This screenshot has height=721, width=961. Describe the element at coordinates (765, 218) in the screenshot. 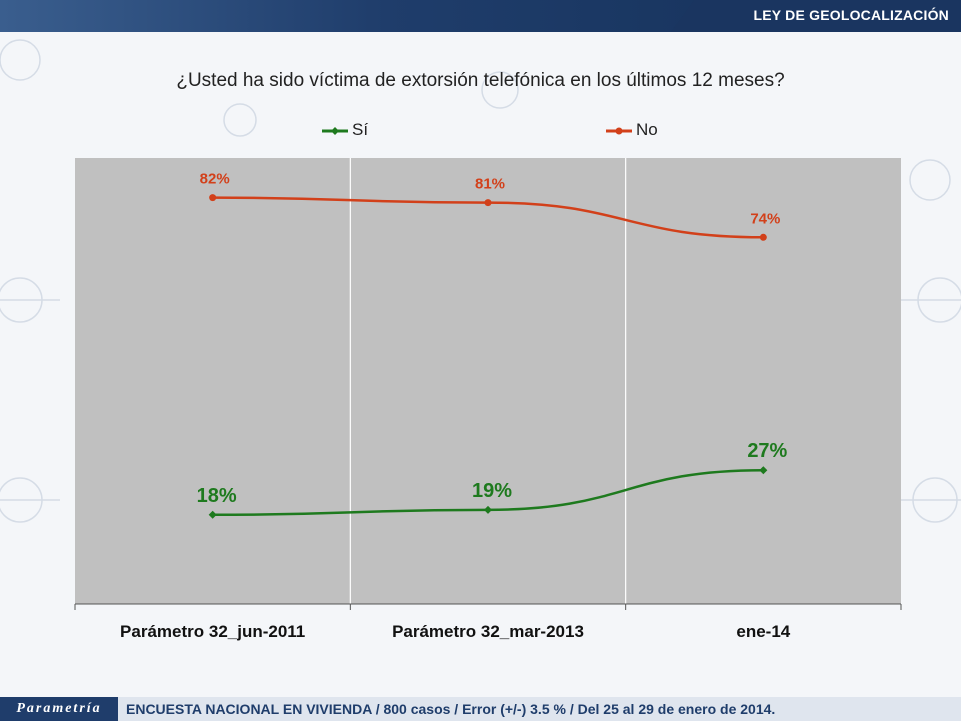

I see `data-label-no: 74%` at that location.